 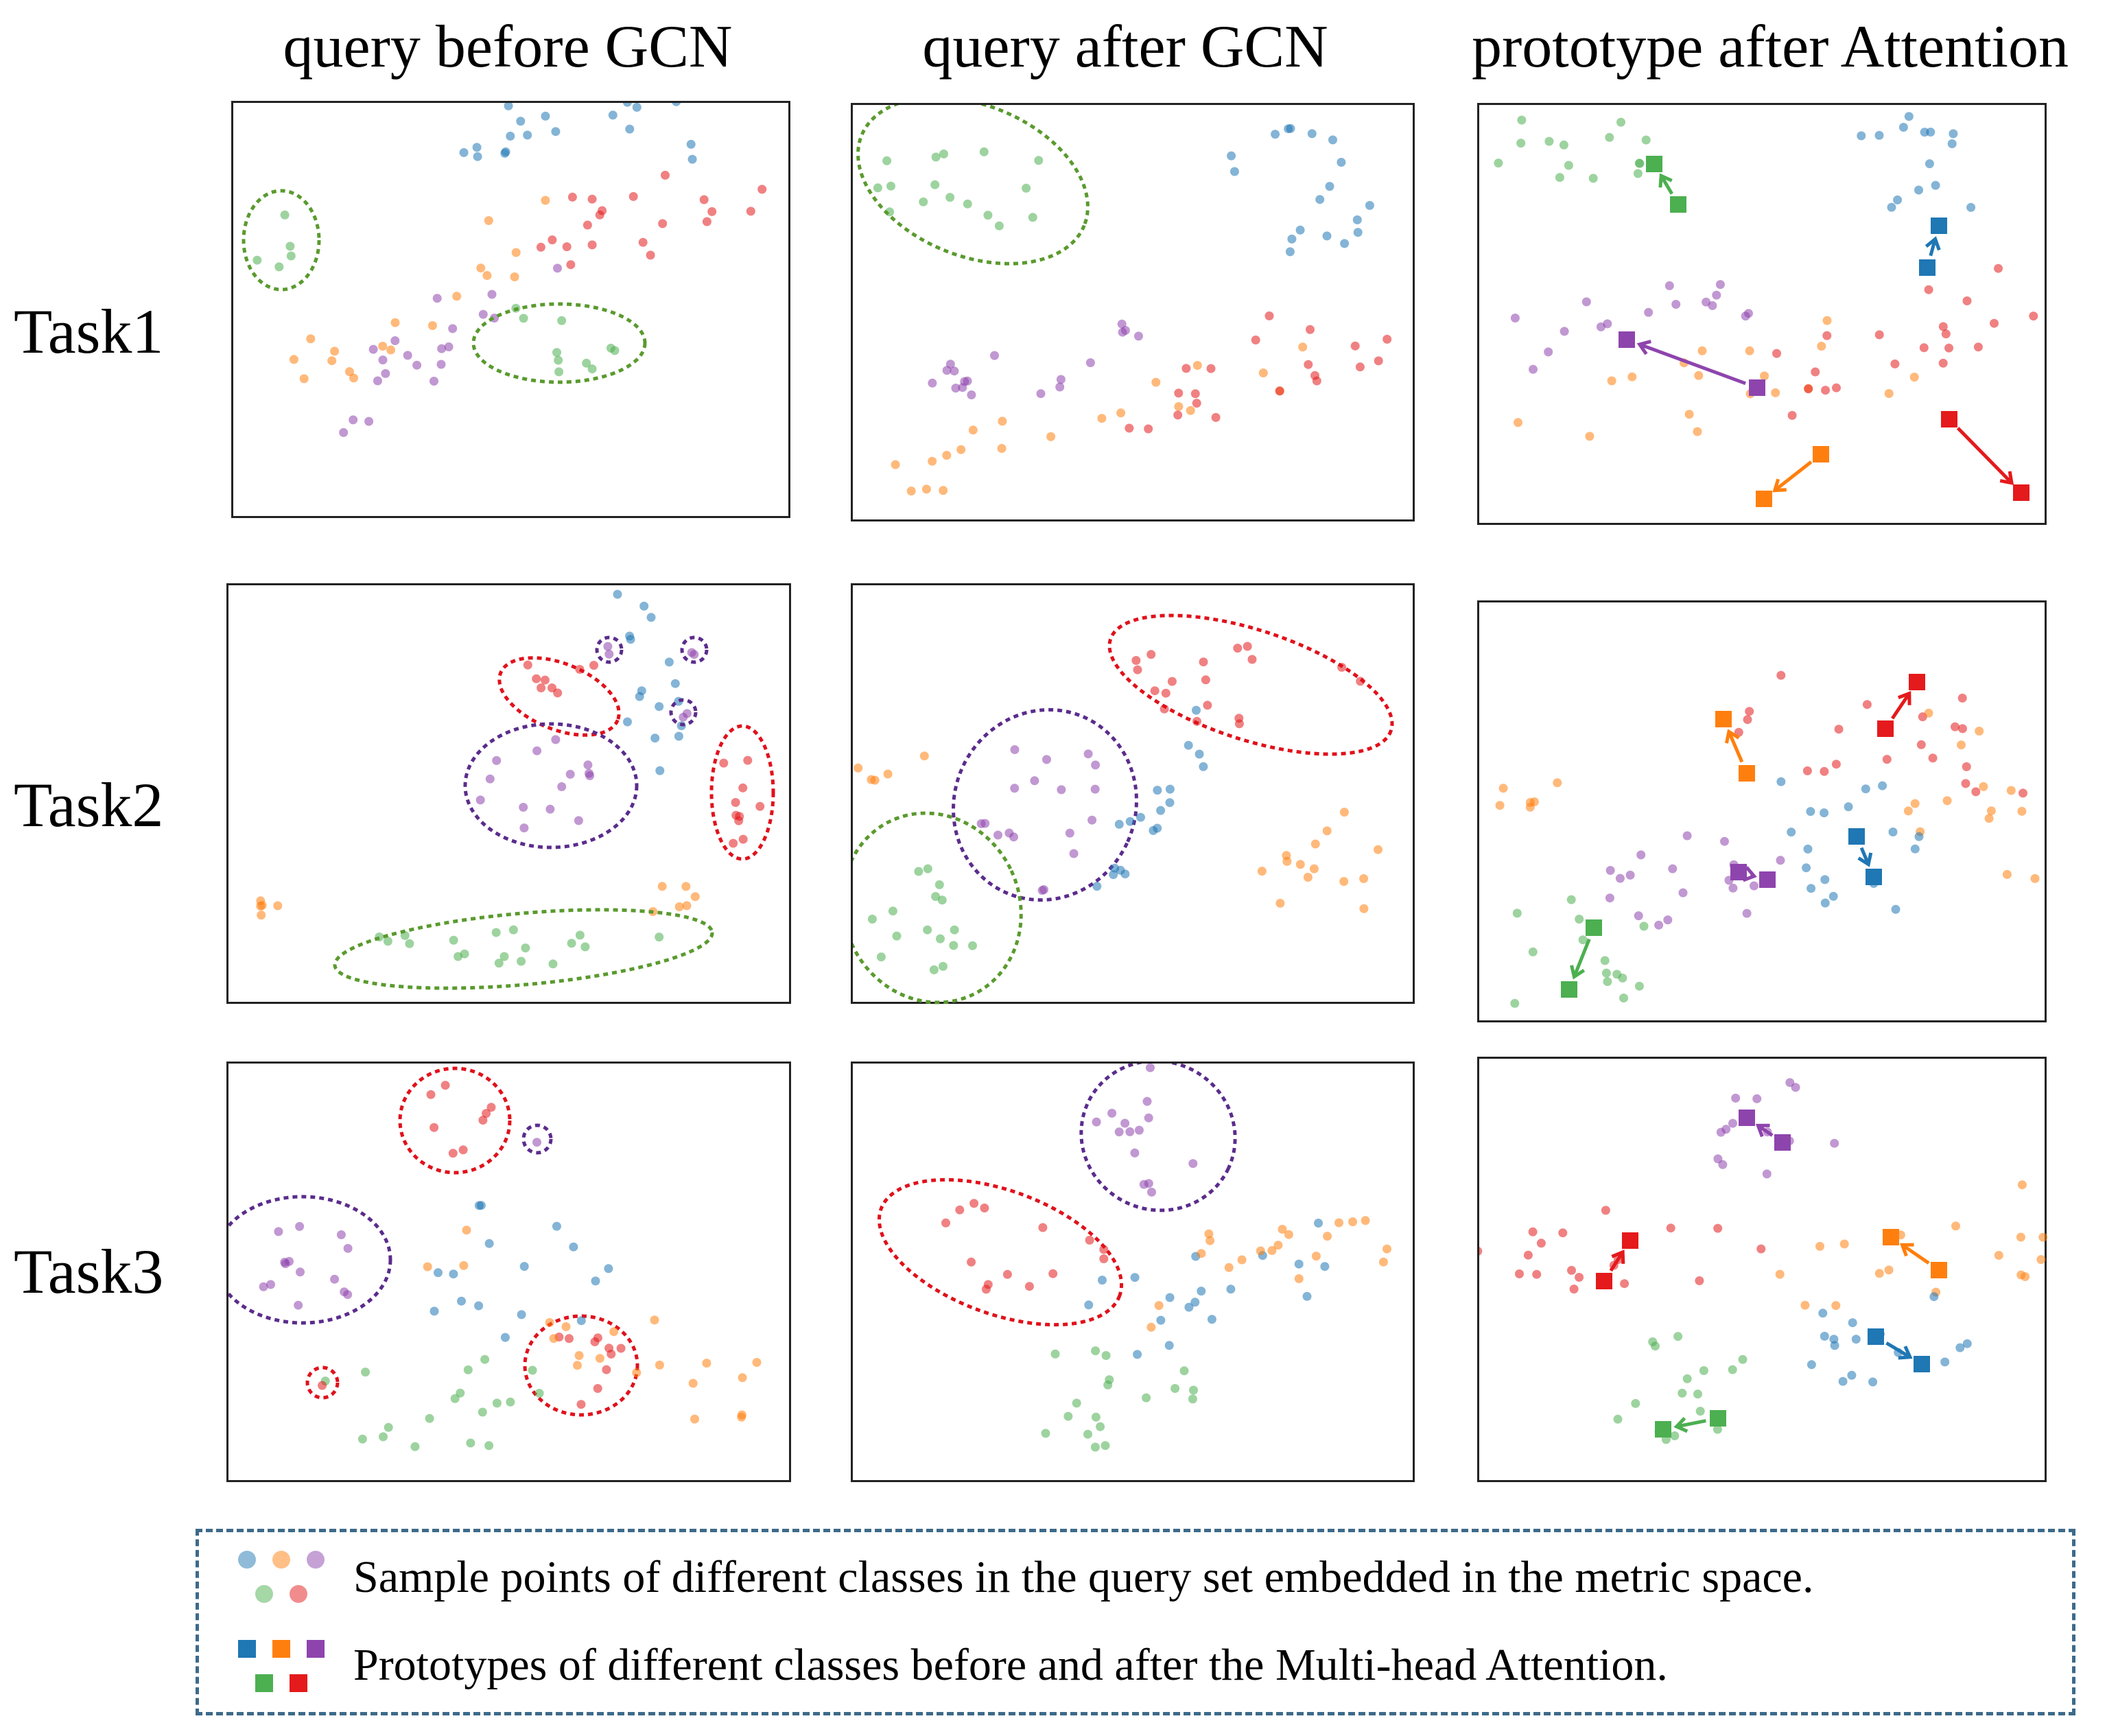 I want to click on panel-task2-after-gcn, so click(x=1133, y=794).